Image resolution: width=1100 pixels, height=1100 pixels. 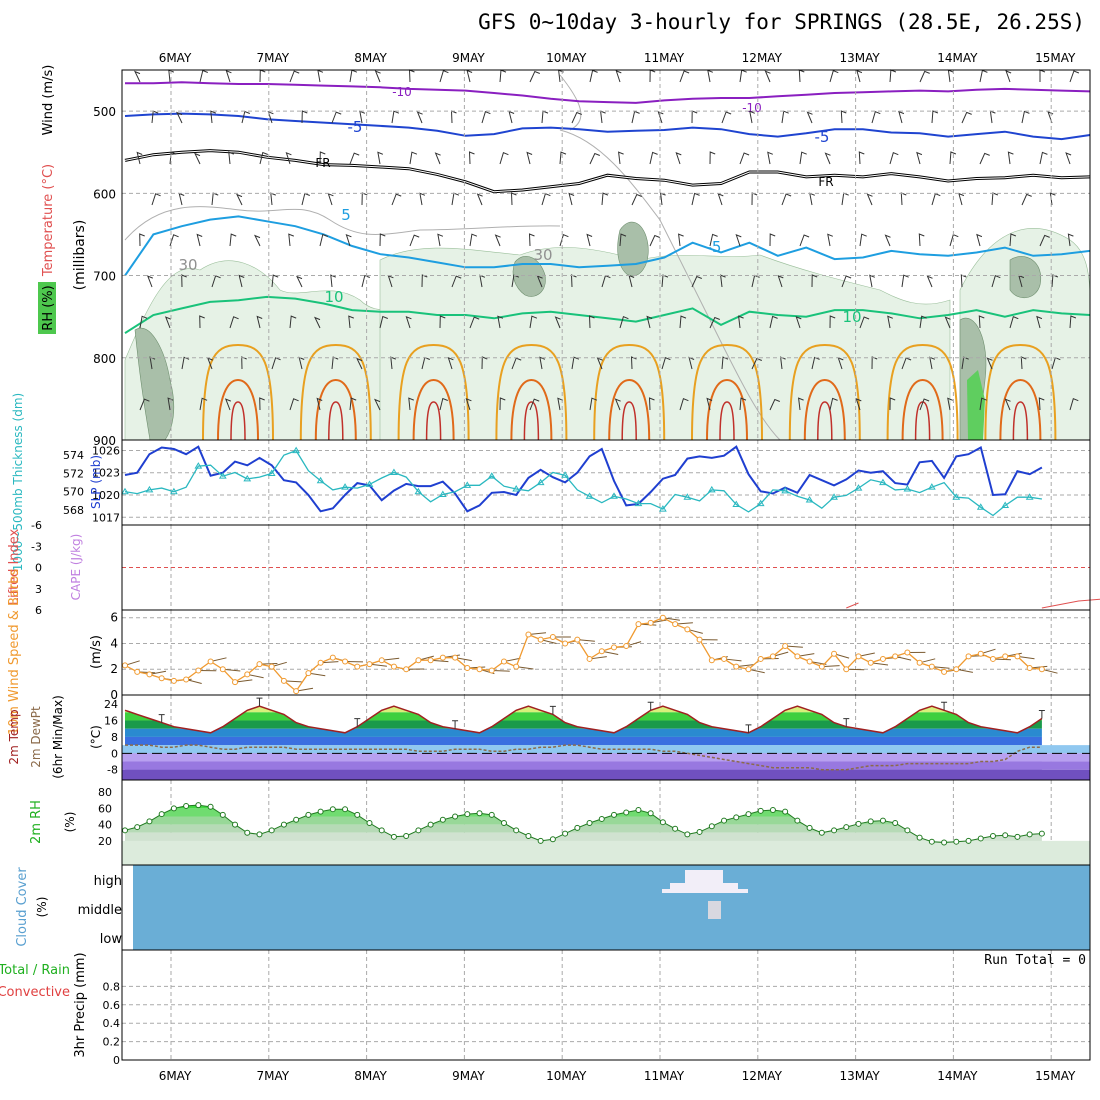 What do you see at coordinates (112, 1005) in the screenshot?
I see `precip-tick: 0.6` at bounding box center [112, 1005].